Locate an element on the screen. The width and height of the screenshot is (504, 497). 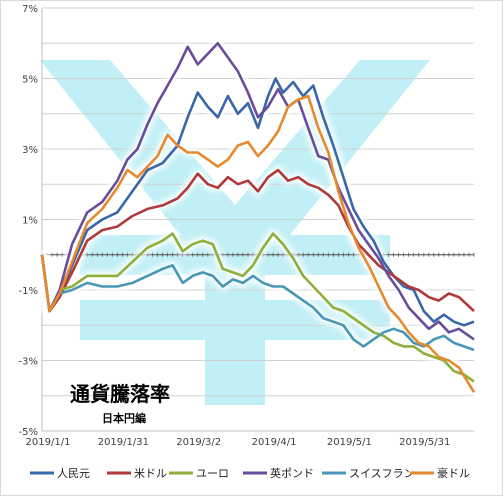
chart-title-block: 通貨騰落率 日本円編 is located at coordinates (120, 403).